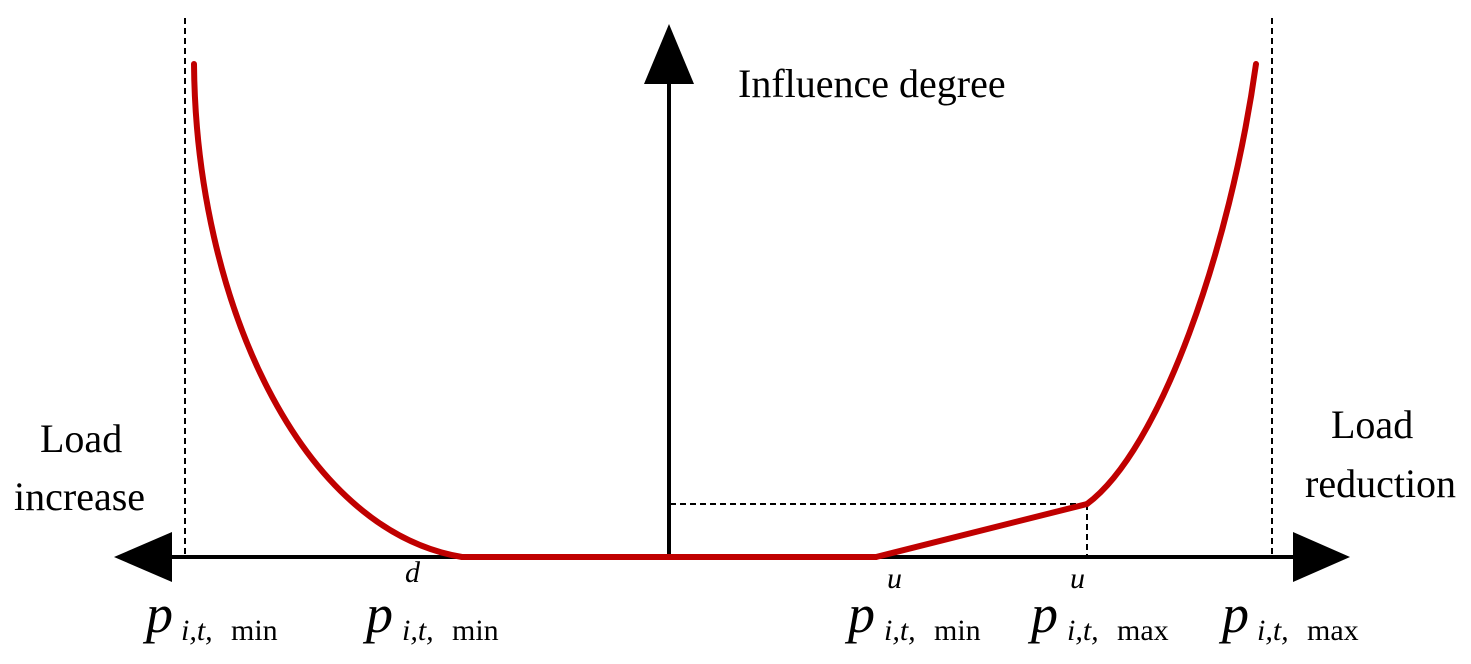 This screenshot has width=1471, height=664. I want to click on y-axis-up-arrow, so click(669, 54).